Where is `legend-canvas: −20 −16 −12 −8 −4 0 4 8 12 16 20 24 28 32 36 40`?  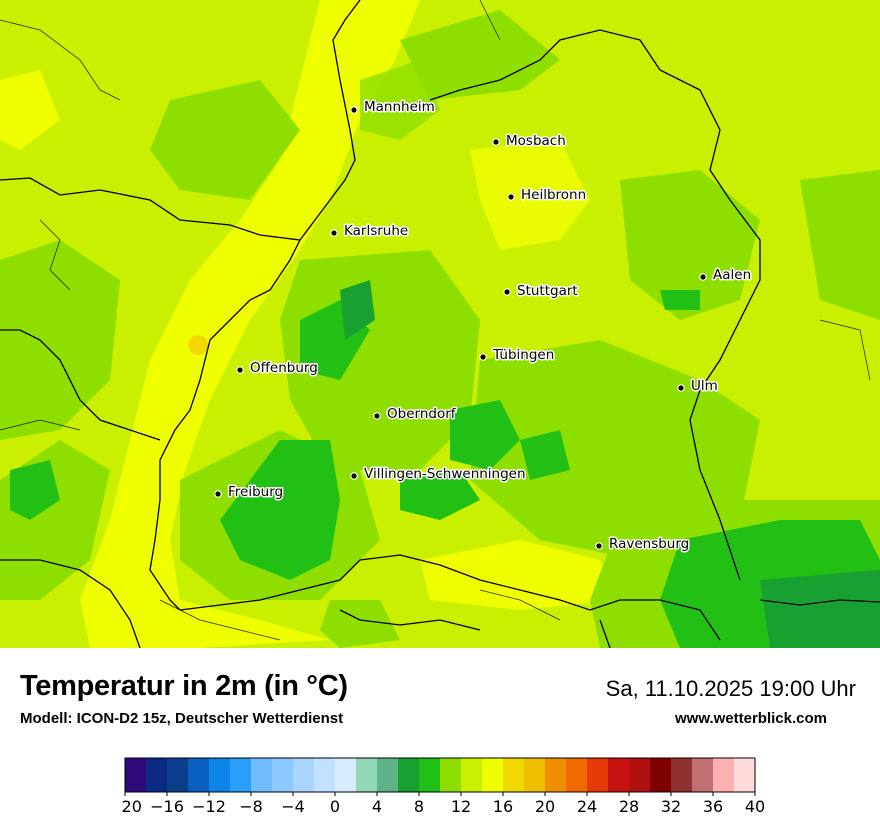 legend-canvas: −20 −16 −12 −8 −4 0 4 8 12 16 20 24 28 32 36 40 is located at coordinates (436, 786).